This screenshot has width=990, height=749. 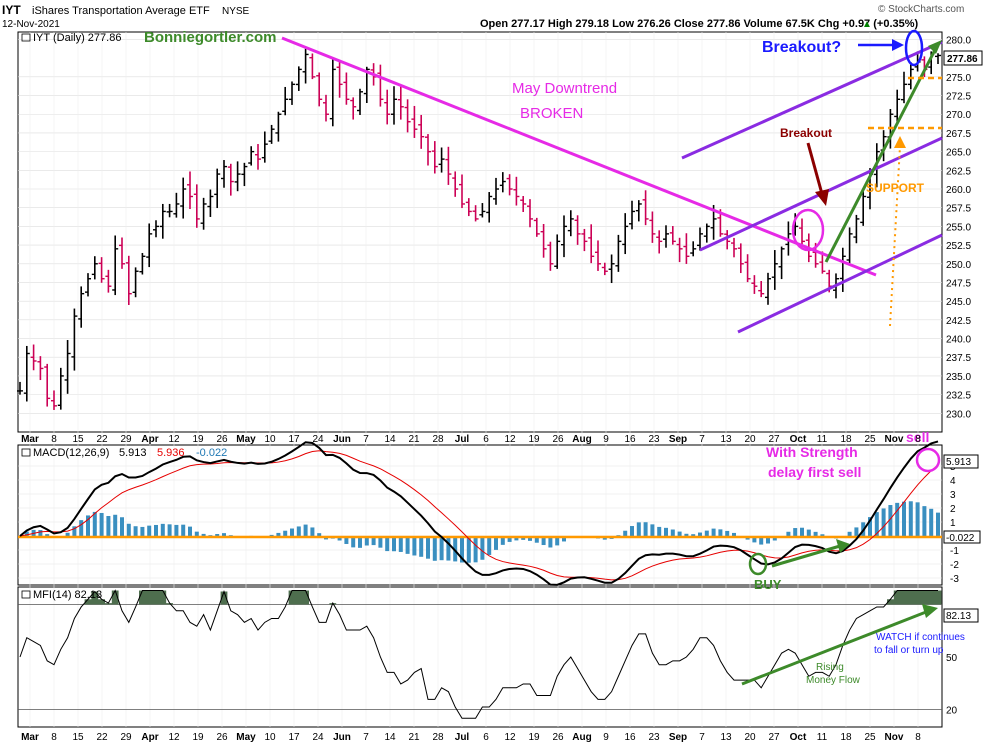 What do you see at coordinates (935, 47) in the screenshot?
I see `uptrend-arrow-icon` at bounding box center [935, 47].